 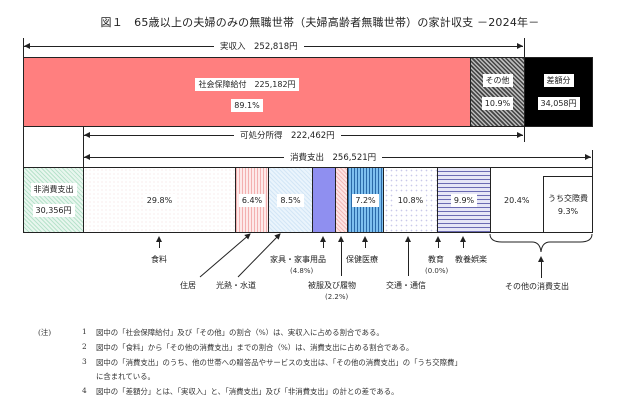 I want to click on segment-difference: 差額分 34,058円, so click(x=558, y=92).